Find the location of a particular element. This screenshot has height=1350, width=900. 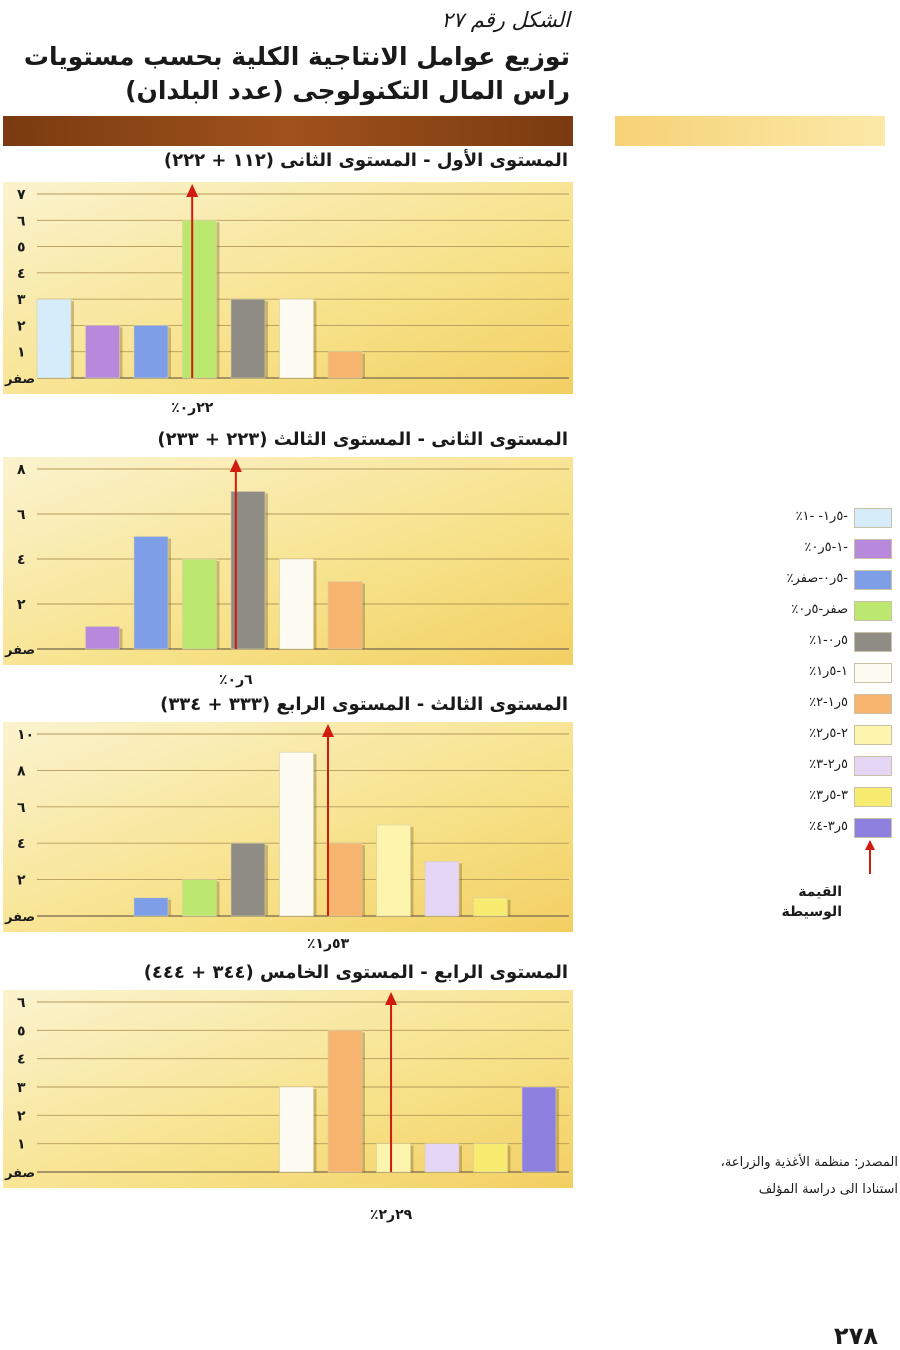

legend-item: ٥ر٠-١٪ is located at coordinates (822, 642).